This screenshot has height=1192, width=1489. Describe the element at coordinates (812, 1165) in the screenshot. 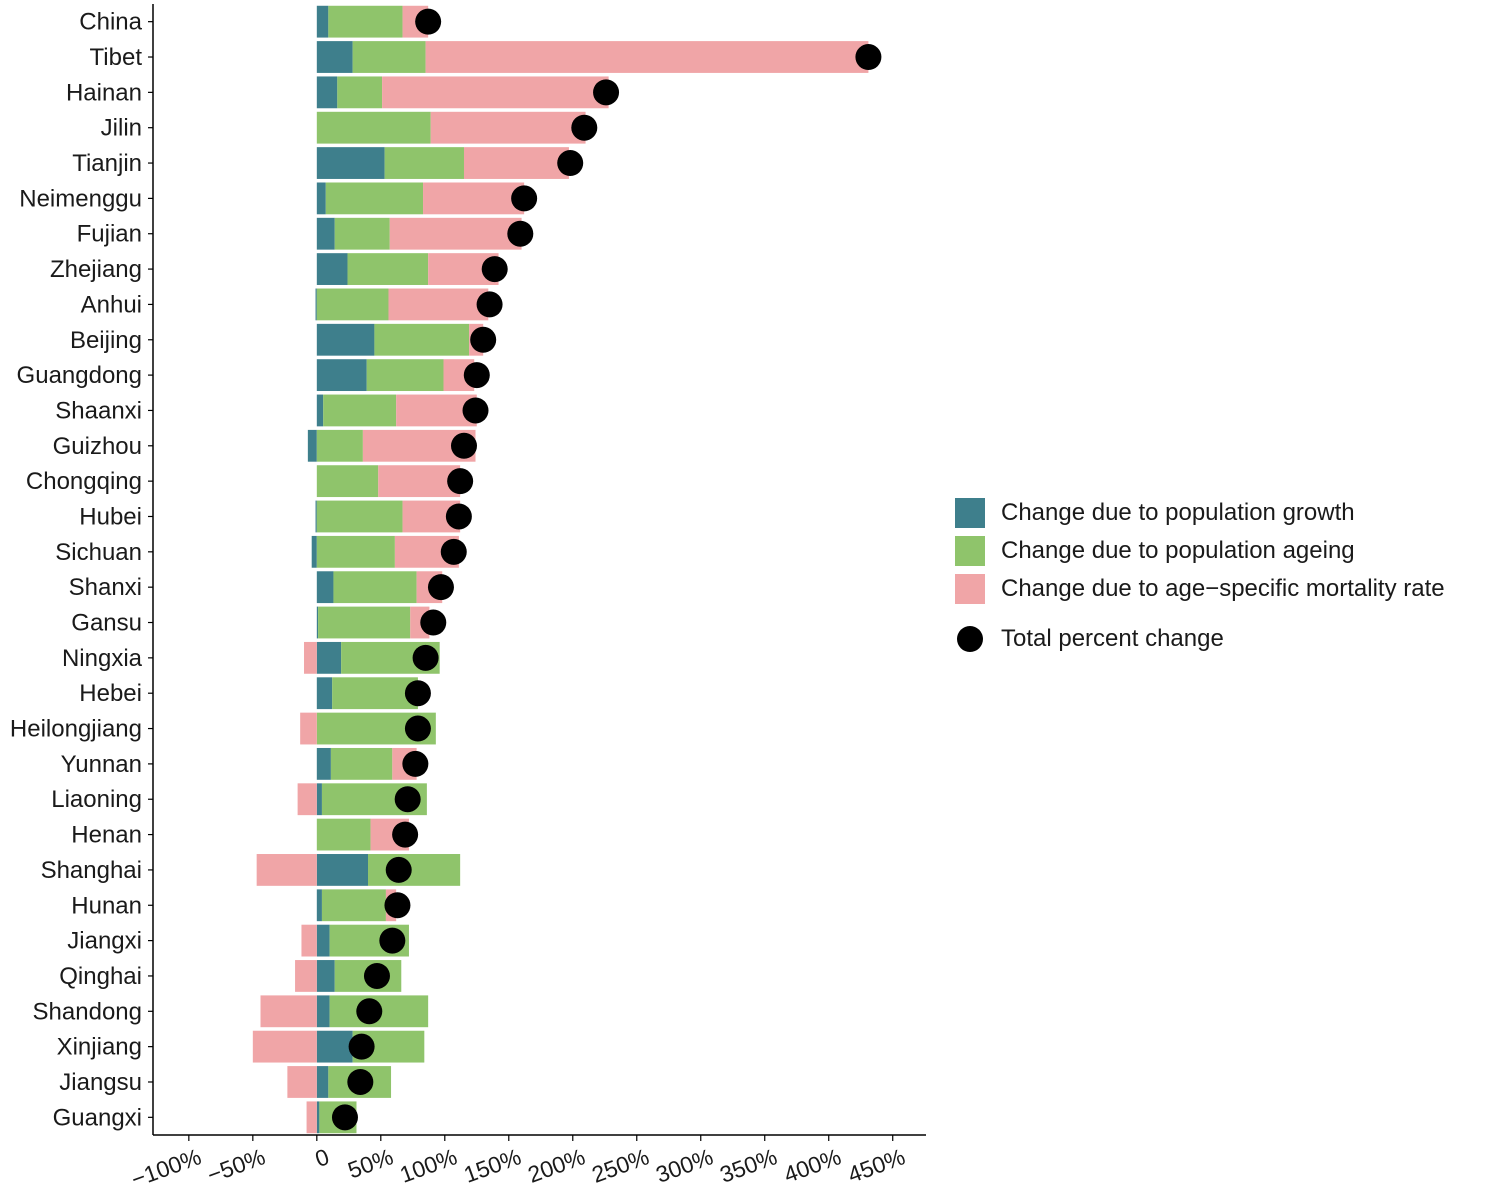

I see `x-tick-label-10: 400%` at that location.